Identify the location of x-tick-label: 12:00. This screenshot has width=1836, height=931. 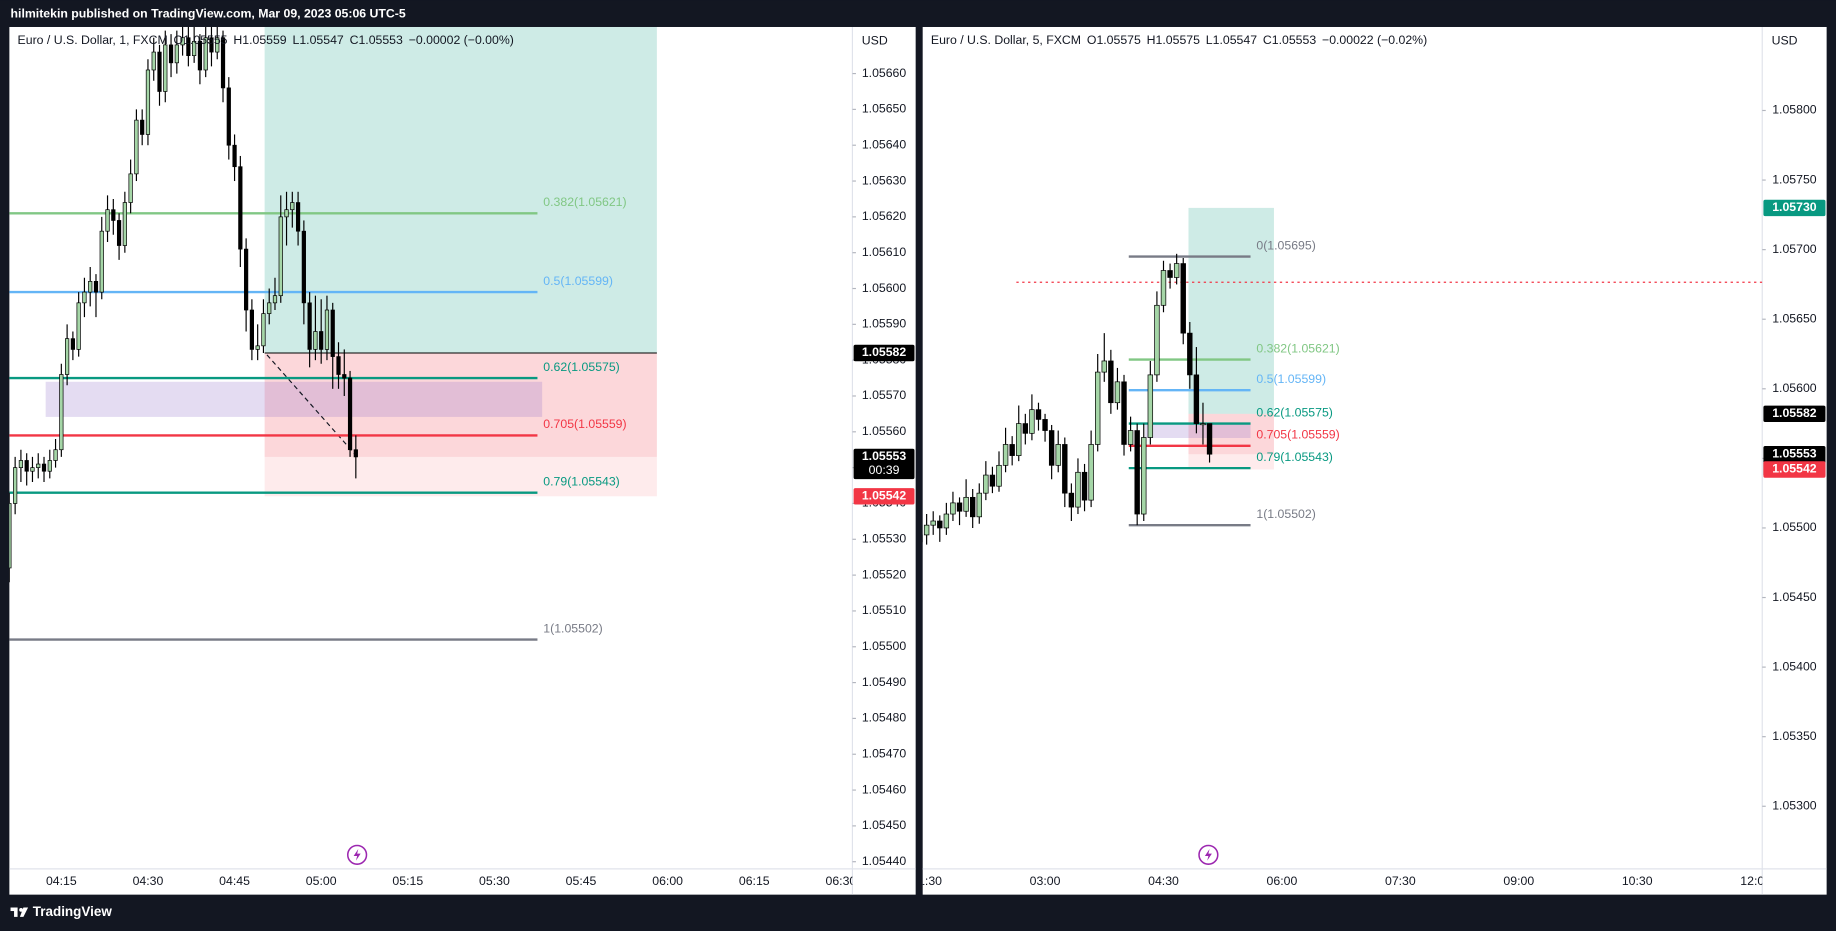
(1755, 881).